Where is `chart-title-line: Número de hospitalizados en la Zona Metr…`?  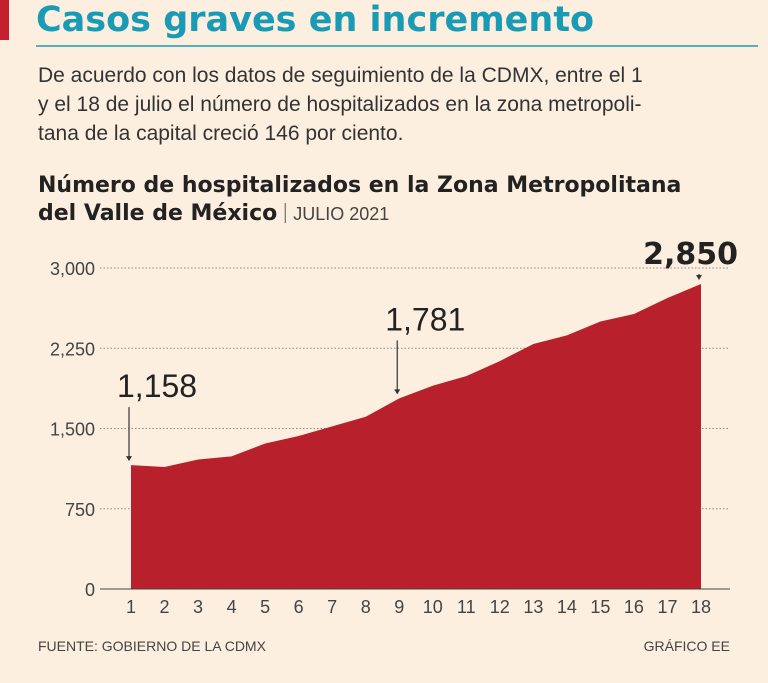 chart-title-line: Número de hospitalizados en la Zona Metr… is located at coordinates (359, 185).